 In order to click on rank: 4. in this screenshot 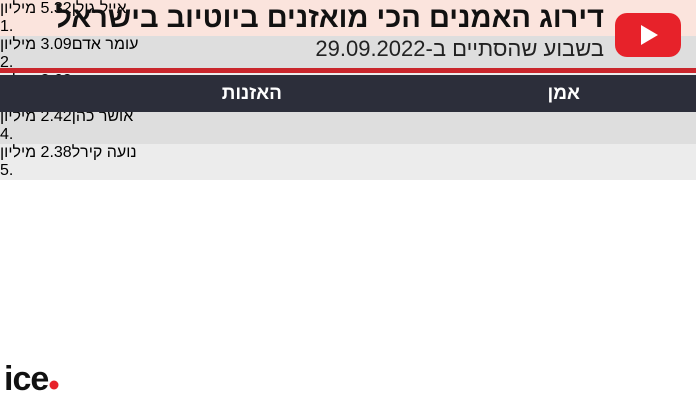, I will do `click(7, 134)`.